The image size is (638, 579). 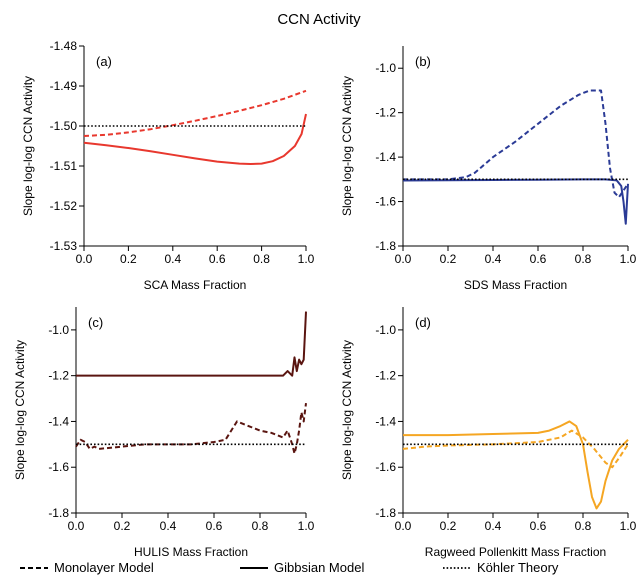 What do you see at coordinates (104, 567) in the screenshot?
I see `legend-label: Monolayer Model` at bounding box center [104, 567].